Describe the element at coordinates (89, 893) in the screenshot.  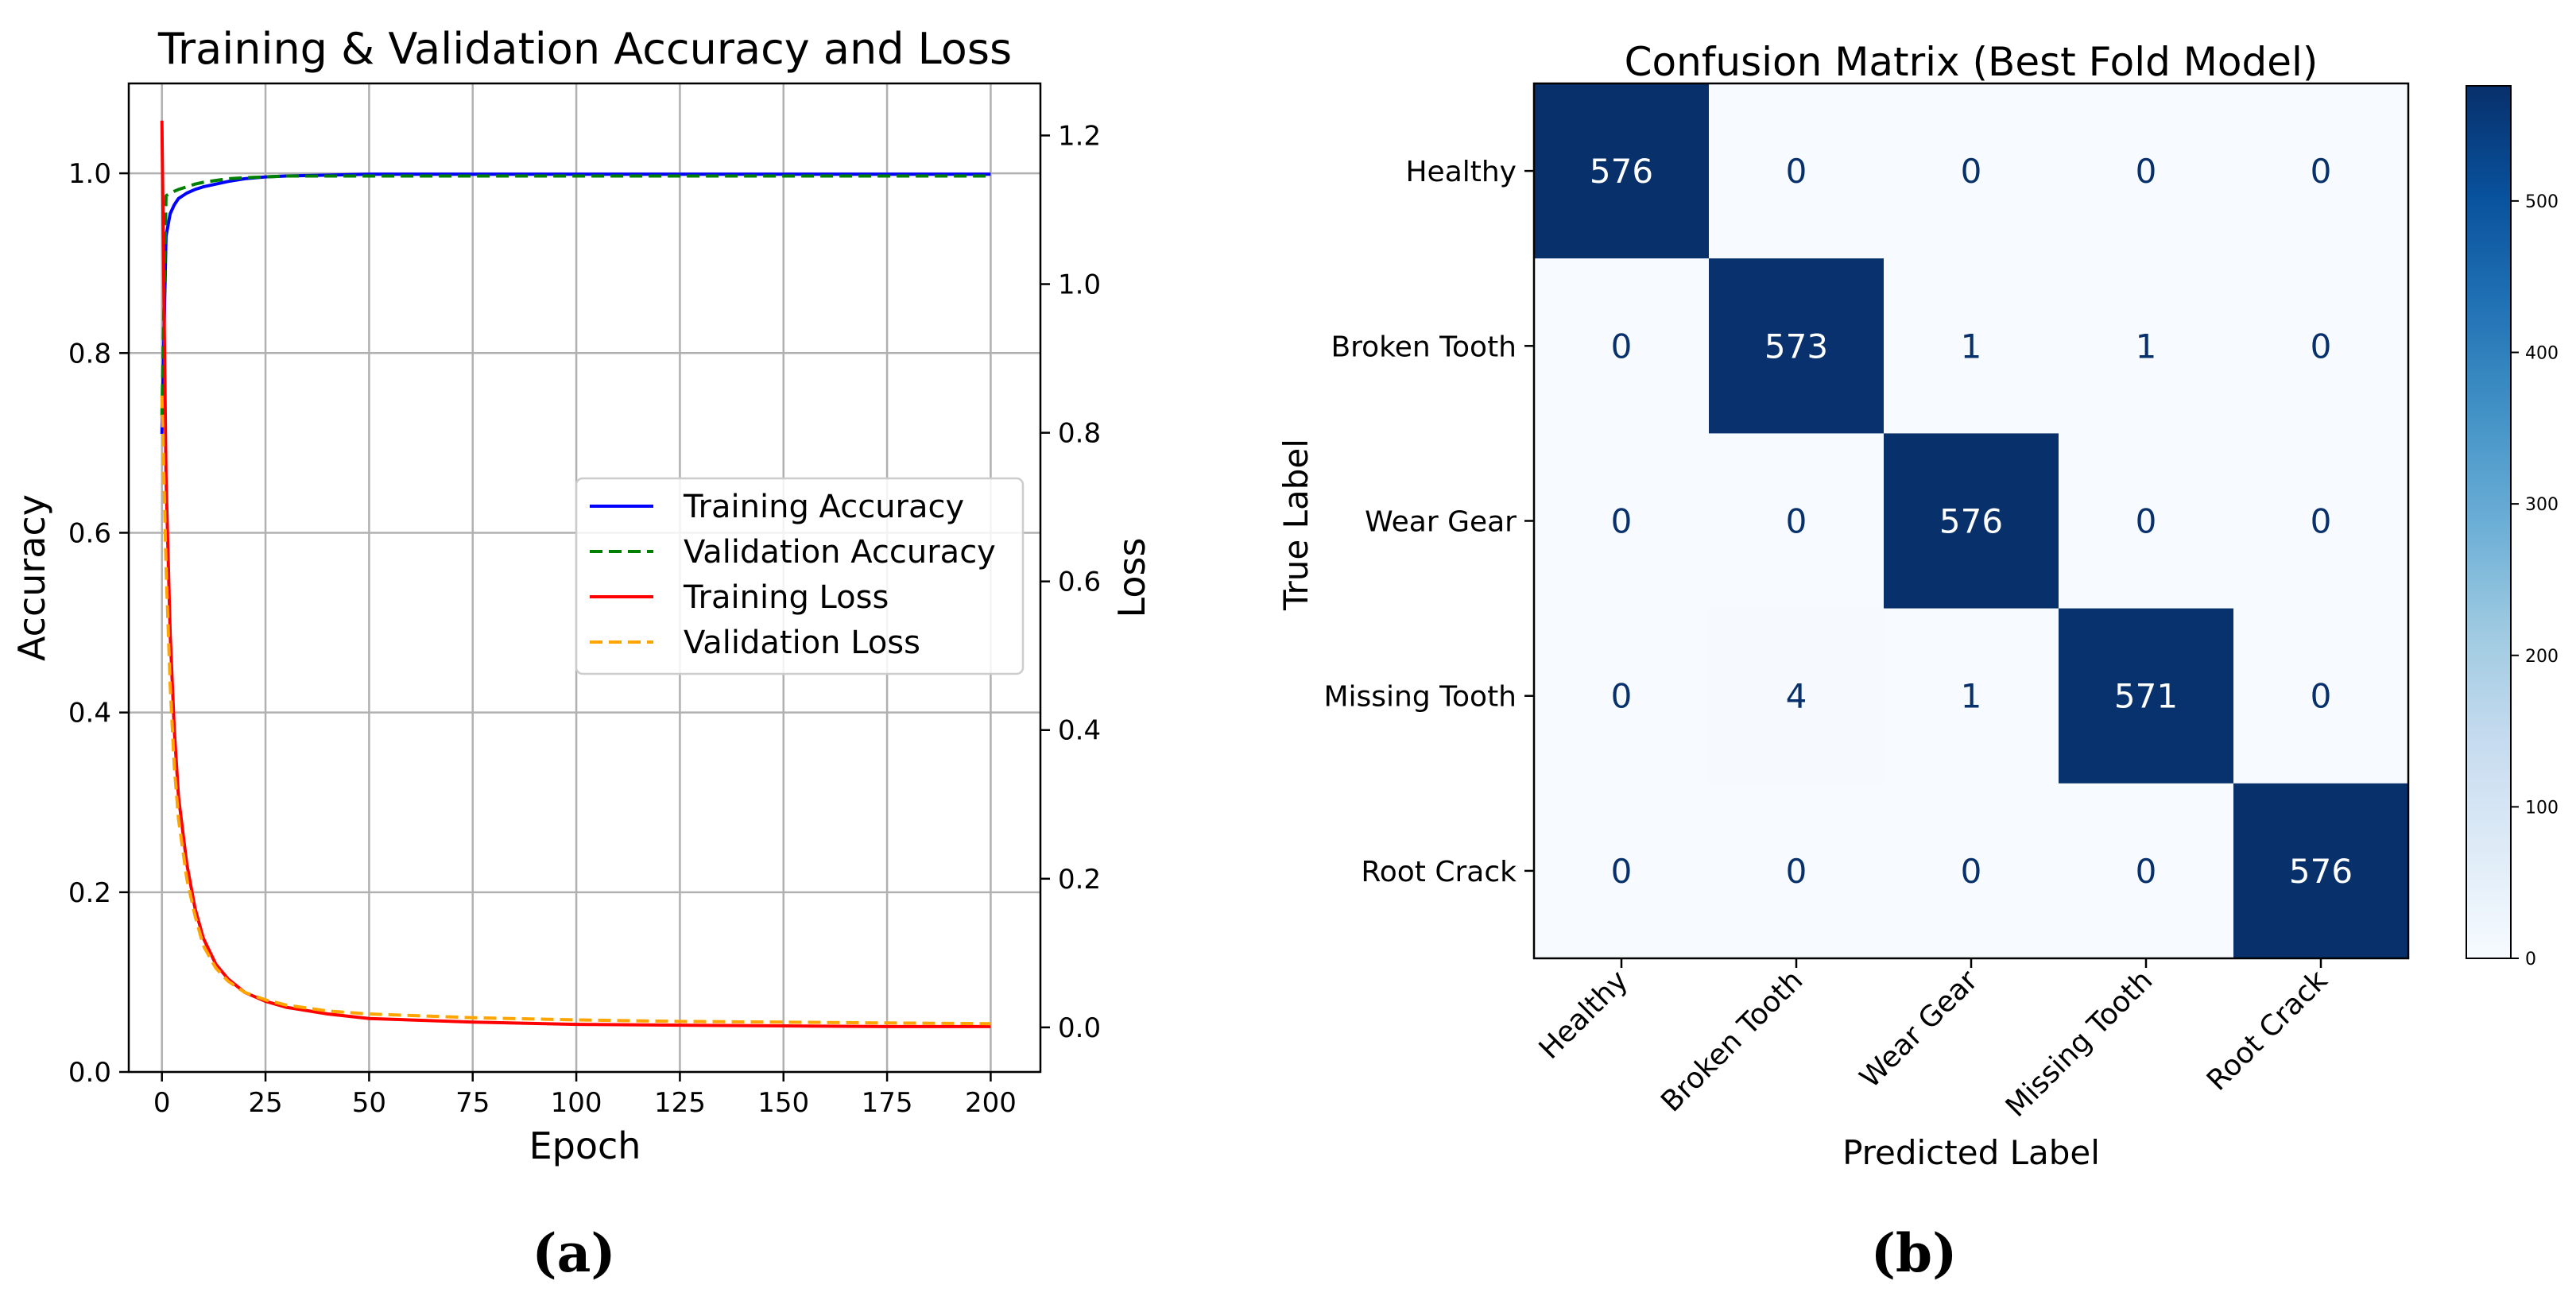
I see `a-ytick-label-1: 0.2` at that location.